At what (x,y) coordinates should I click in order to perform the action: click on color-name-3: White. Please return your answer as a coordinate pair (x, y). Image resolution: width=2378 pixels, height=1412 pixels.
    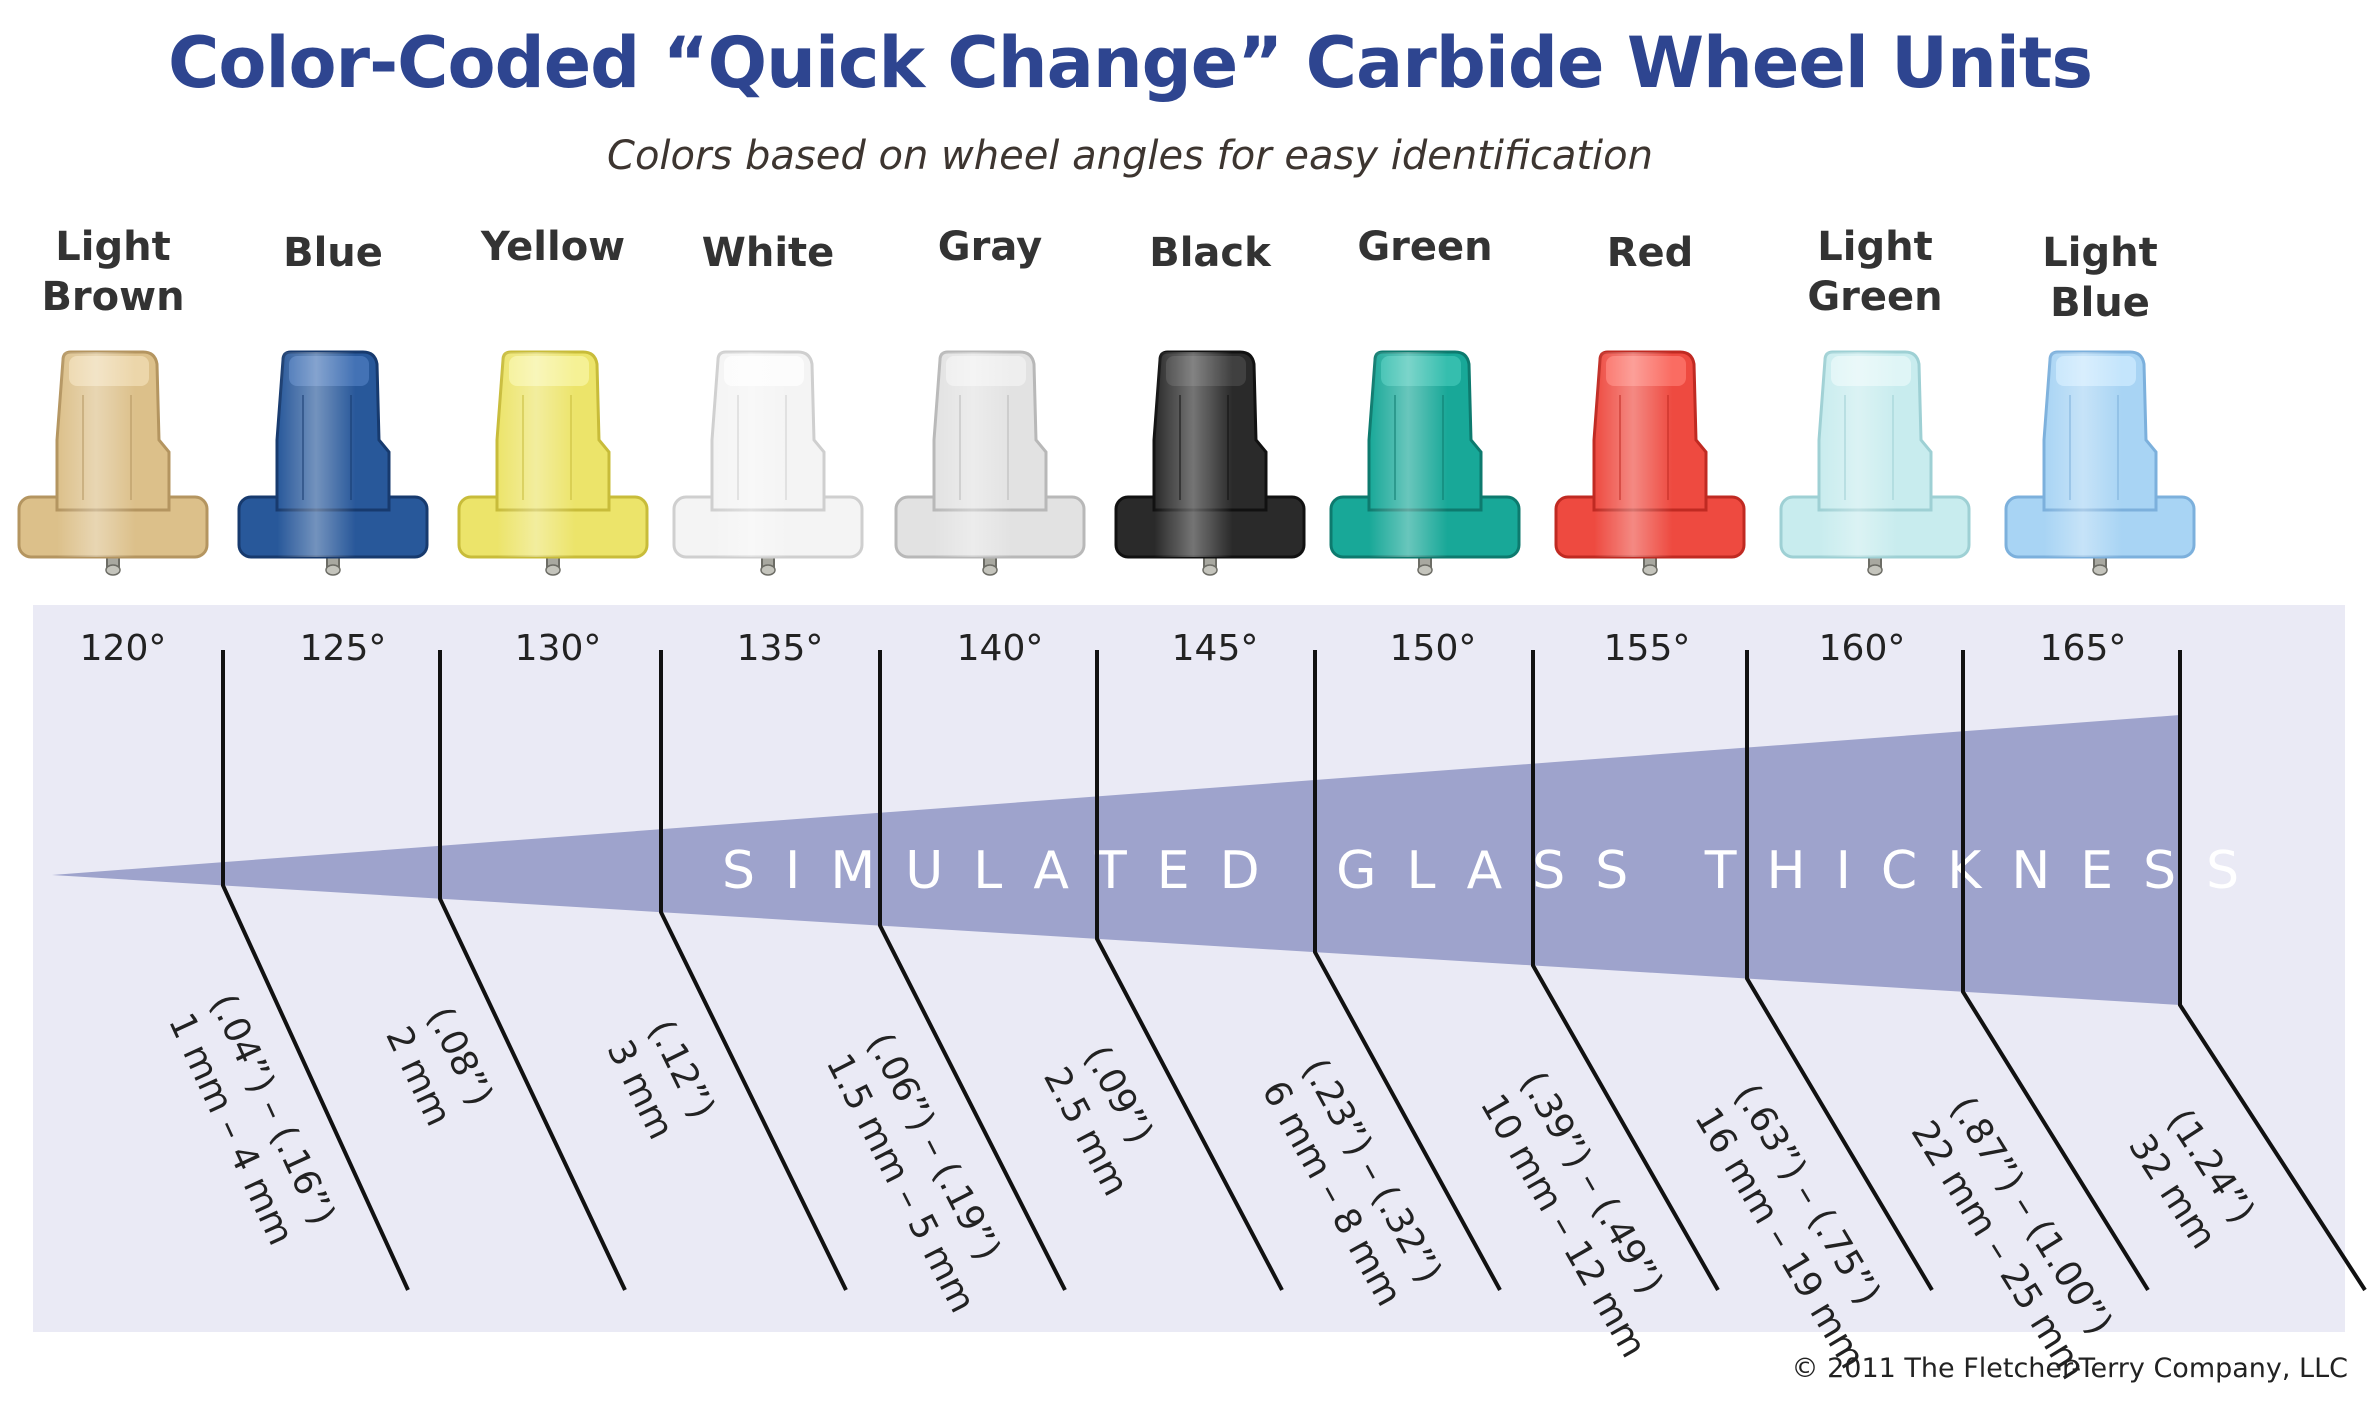
    Looking at the image, I should click on (768, 253).